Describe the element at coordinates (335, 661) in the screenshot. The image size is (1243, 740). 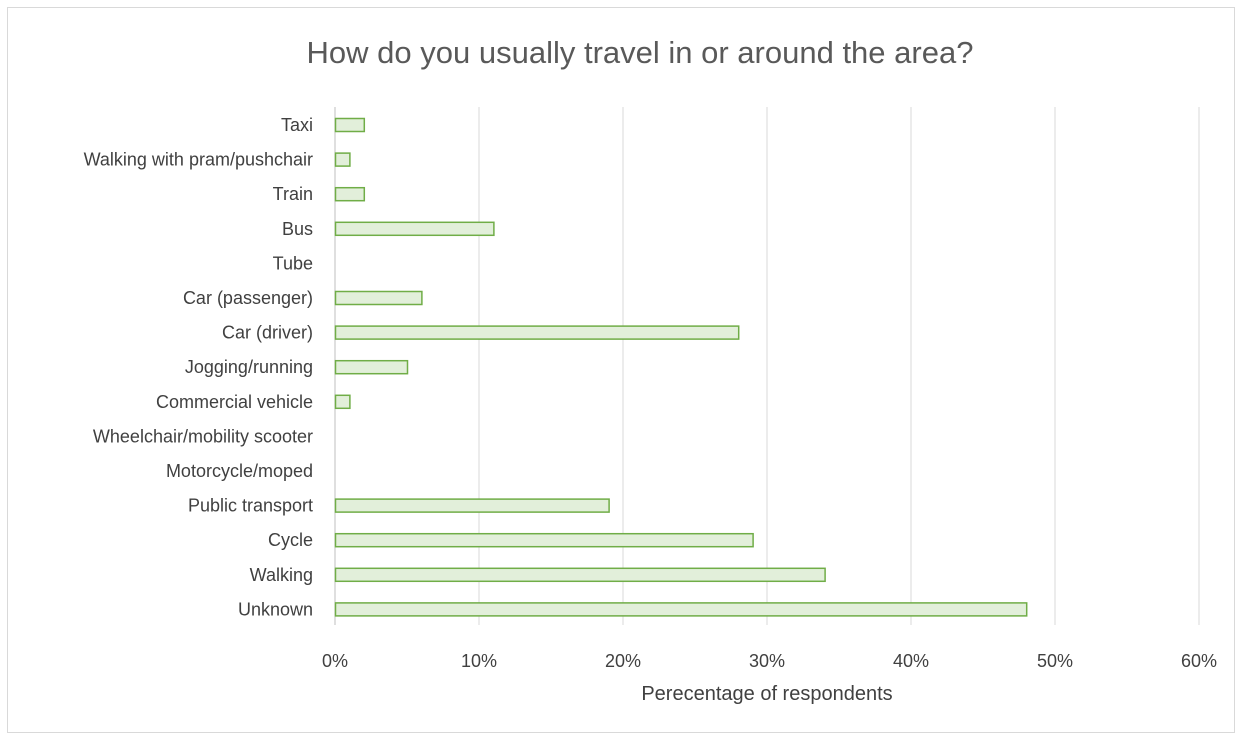
I see `x-tick-label: 0%` at that location.